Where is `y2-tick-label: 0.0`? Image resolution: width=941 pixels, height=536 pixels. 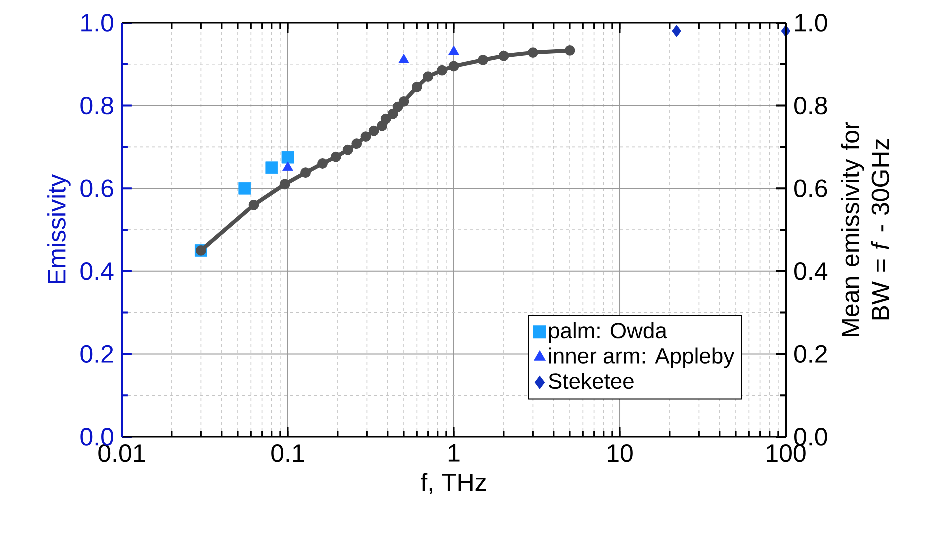 y2-tick-label: 0.0 is located at coordinates (811, 437).